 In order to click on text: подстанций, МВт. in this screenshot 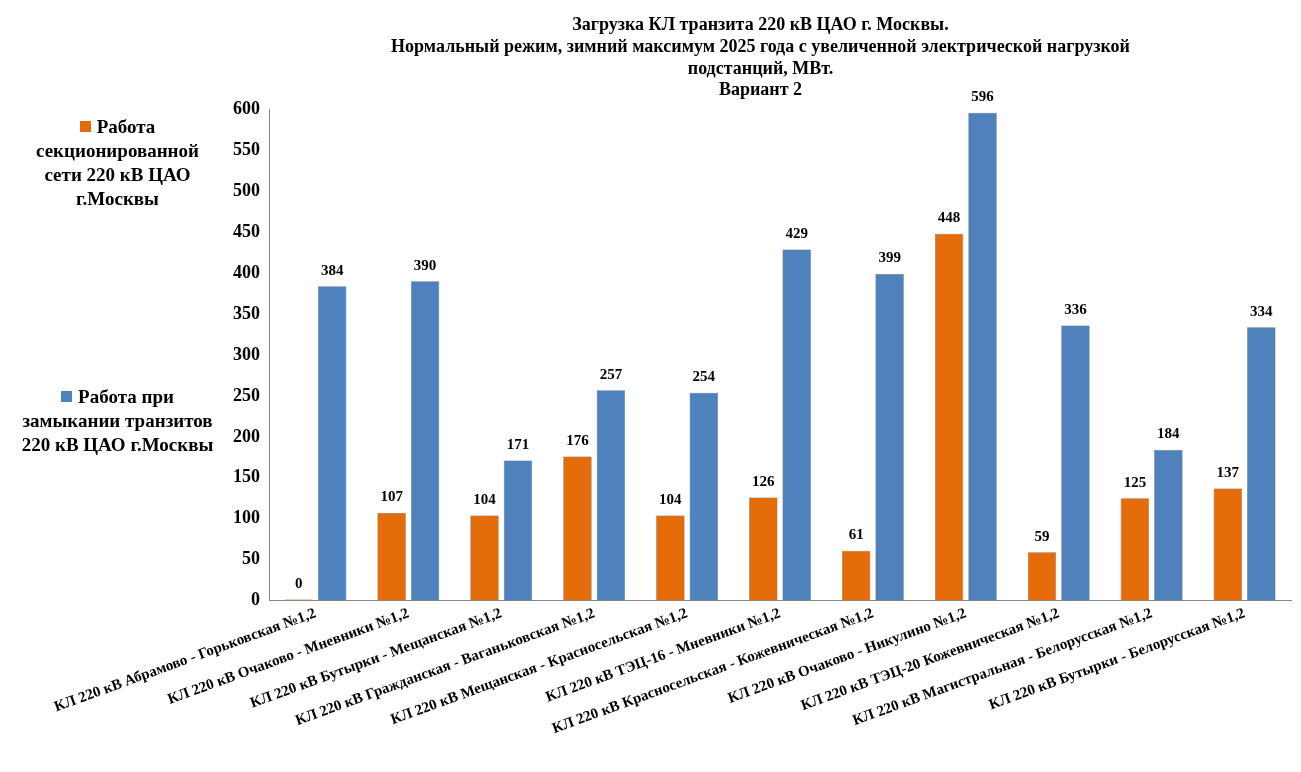, I will do `click(760, 67)`.